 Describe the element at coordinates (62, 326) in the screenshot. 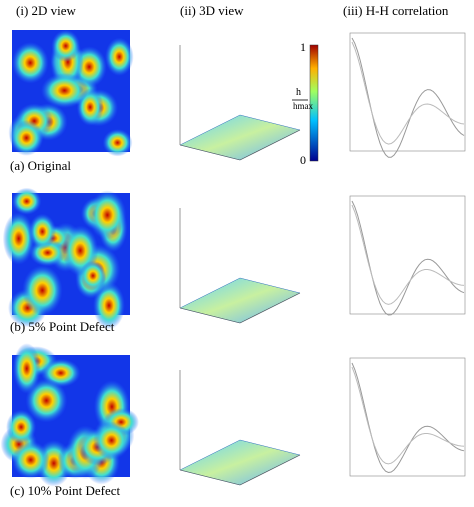

I see `row-label: (b) 5% Point Defect` at that location.